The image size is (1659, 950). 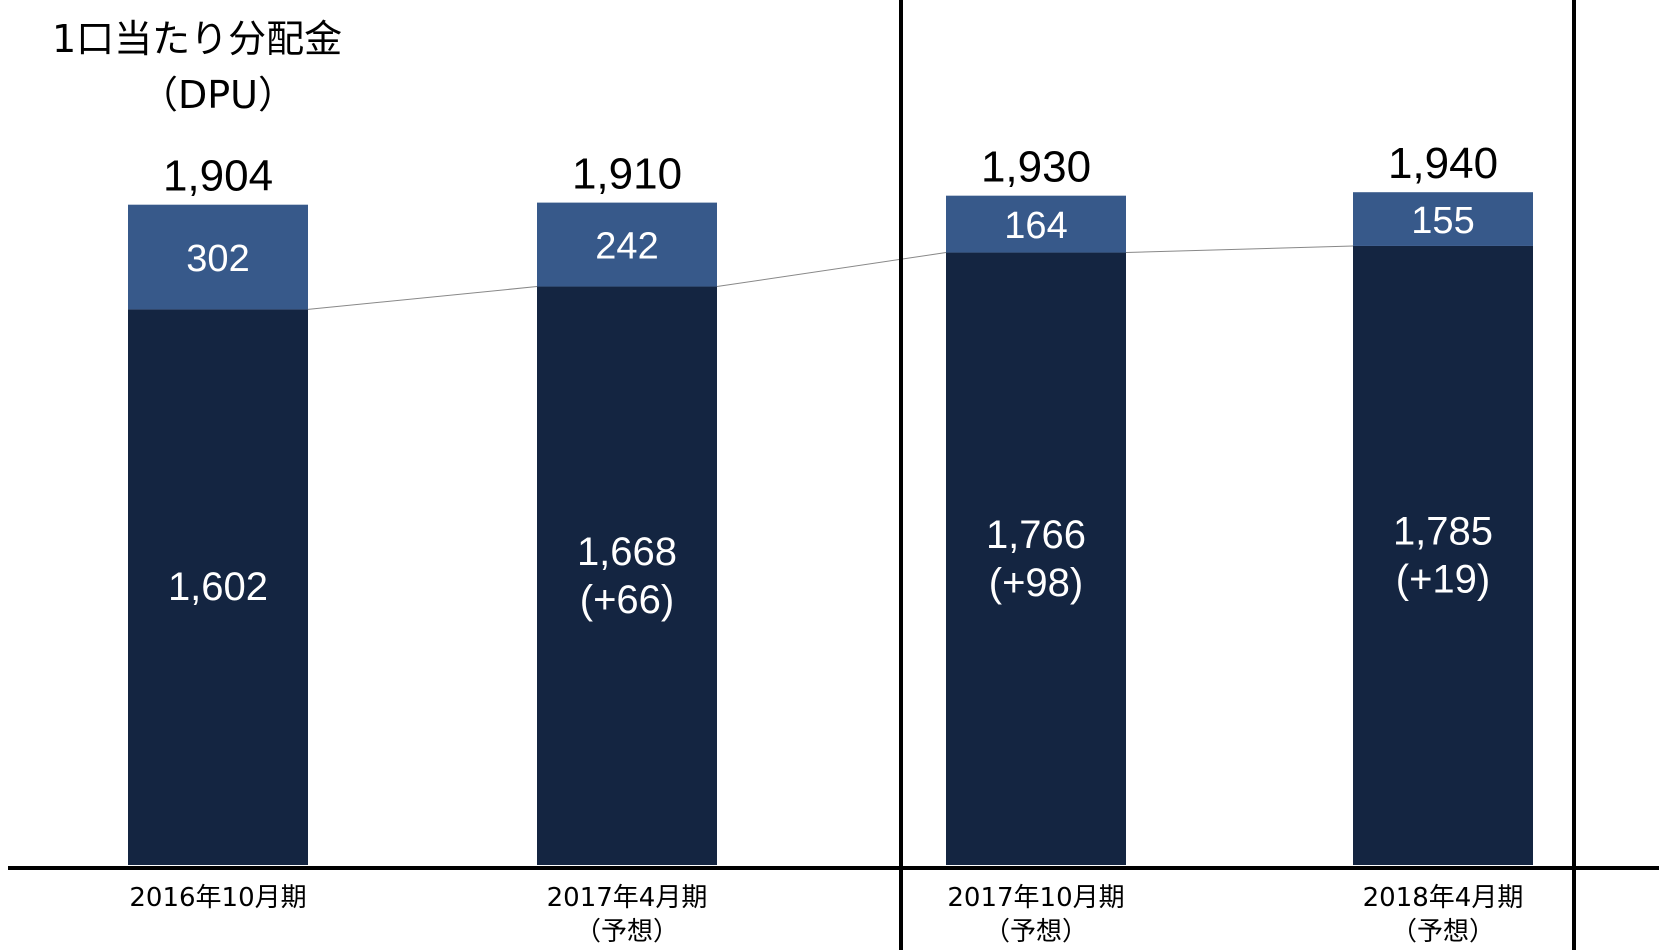 I want to click on bar-total-label: 1,904, so click(x=218, y=176).